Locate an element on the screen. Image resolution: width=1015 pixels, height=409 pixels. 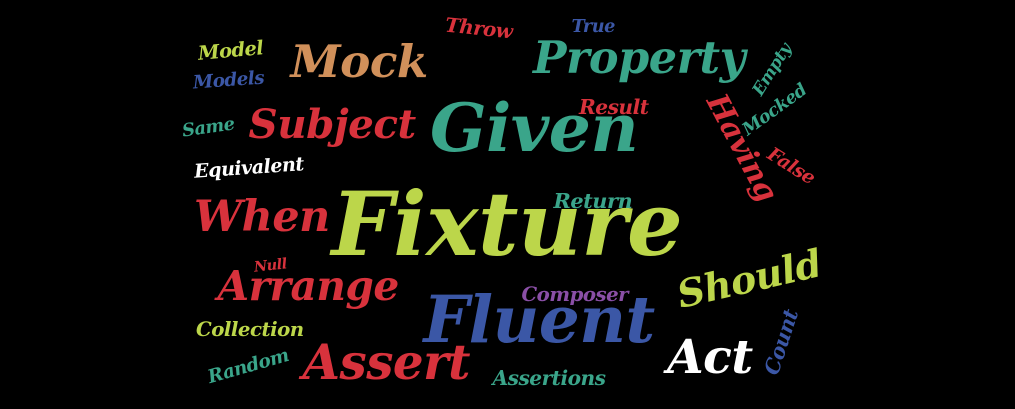
word-assertions: Assertions is located at coordinates (549, 378).